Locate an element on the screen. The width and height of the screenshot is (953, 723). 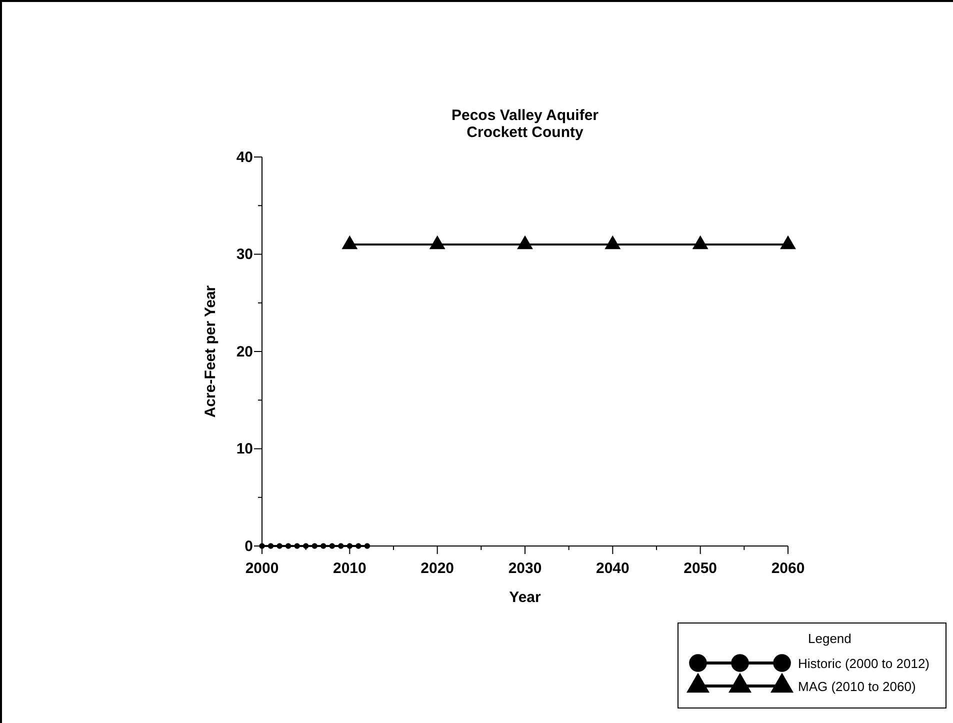
x-tick-label: 2000 is located at coordinates (262, 568).